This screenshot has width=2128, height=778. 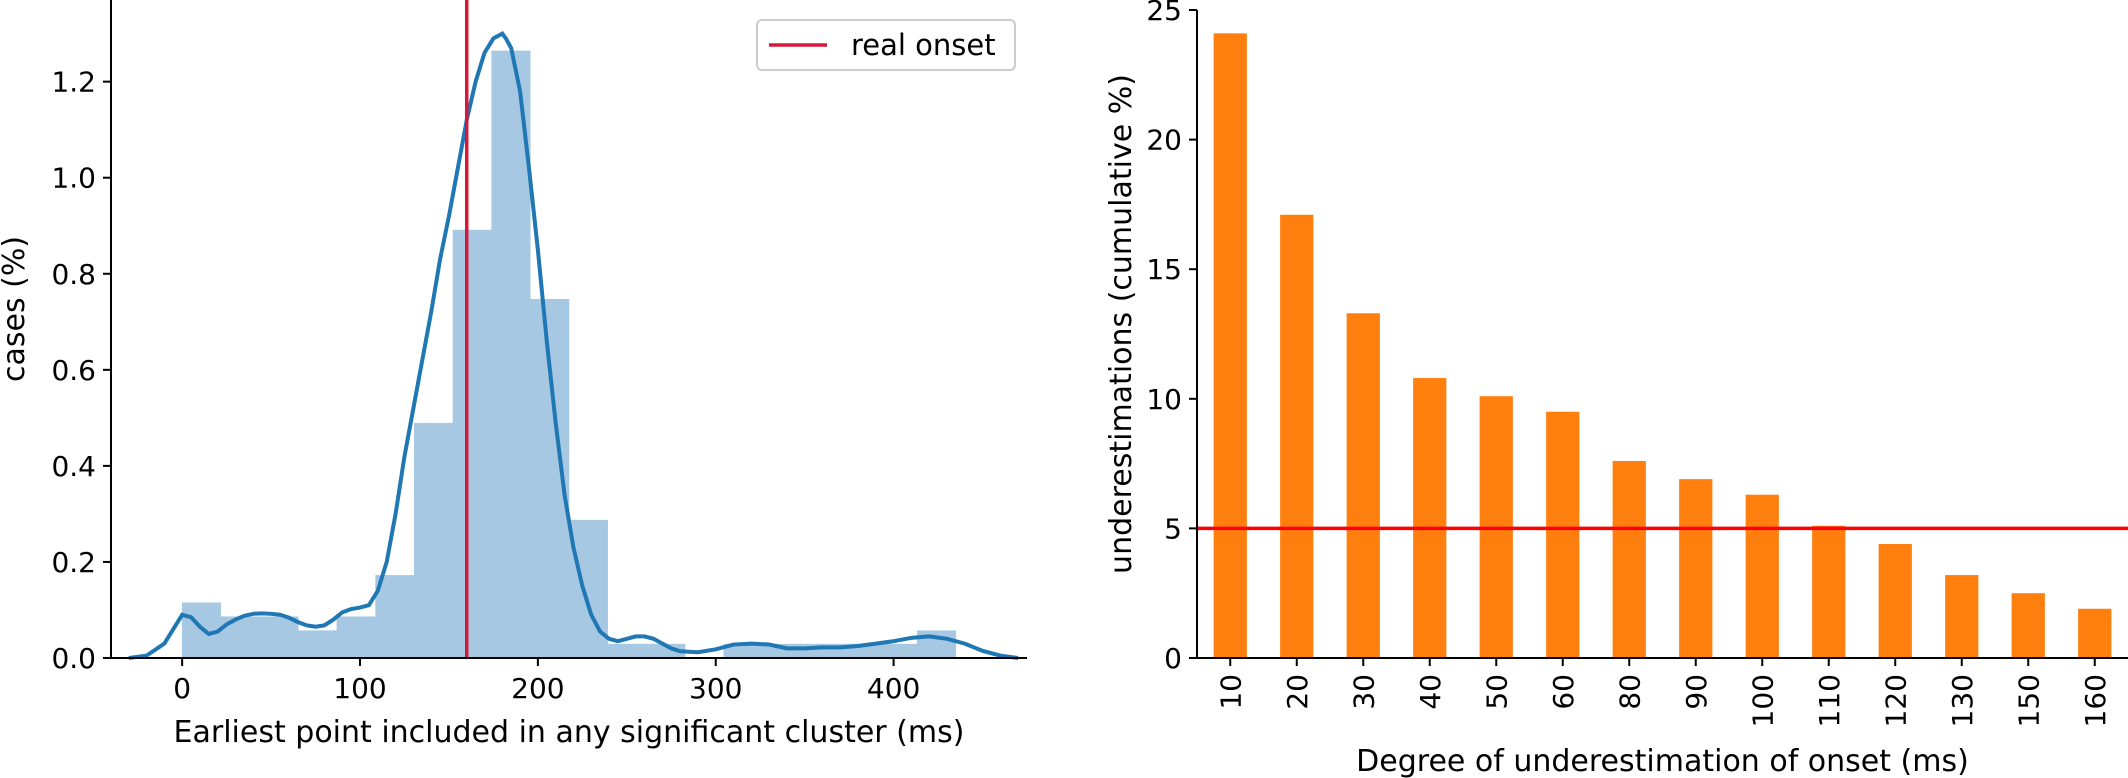 What do you see at coordinates (1829, 700) in the screenshot?
I see `right-x-tick-label-9: 110` at bounding box center [1829, 700].